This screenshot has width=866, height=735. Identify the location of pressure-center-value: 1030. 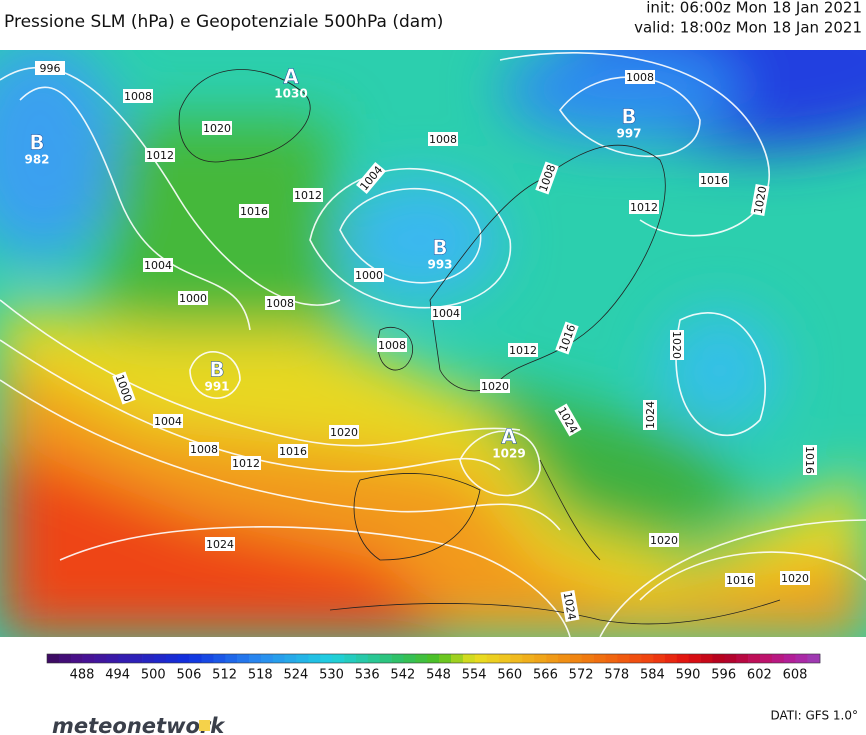
(290, 94).